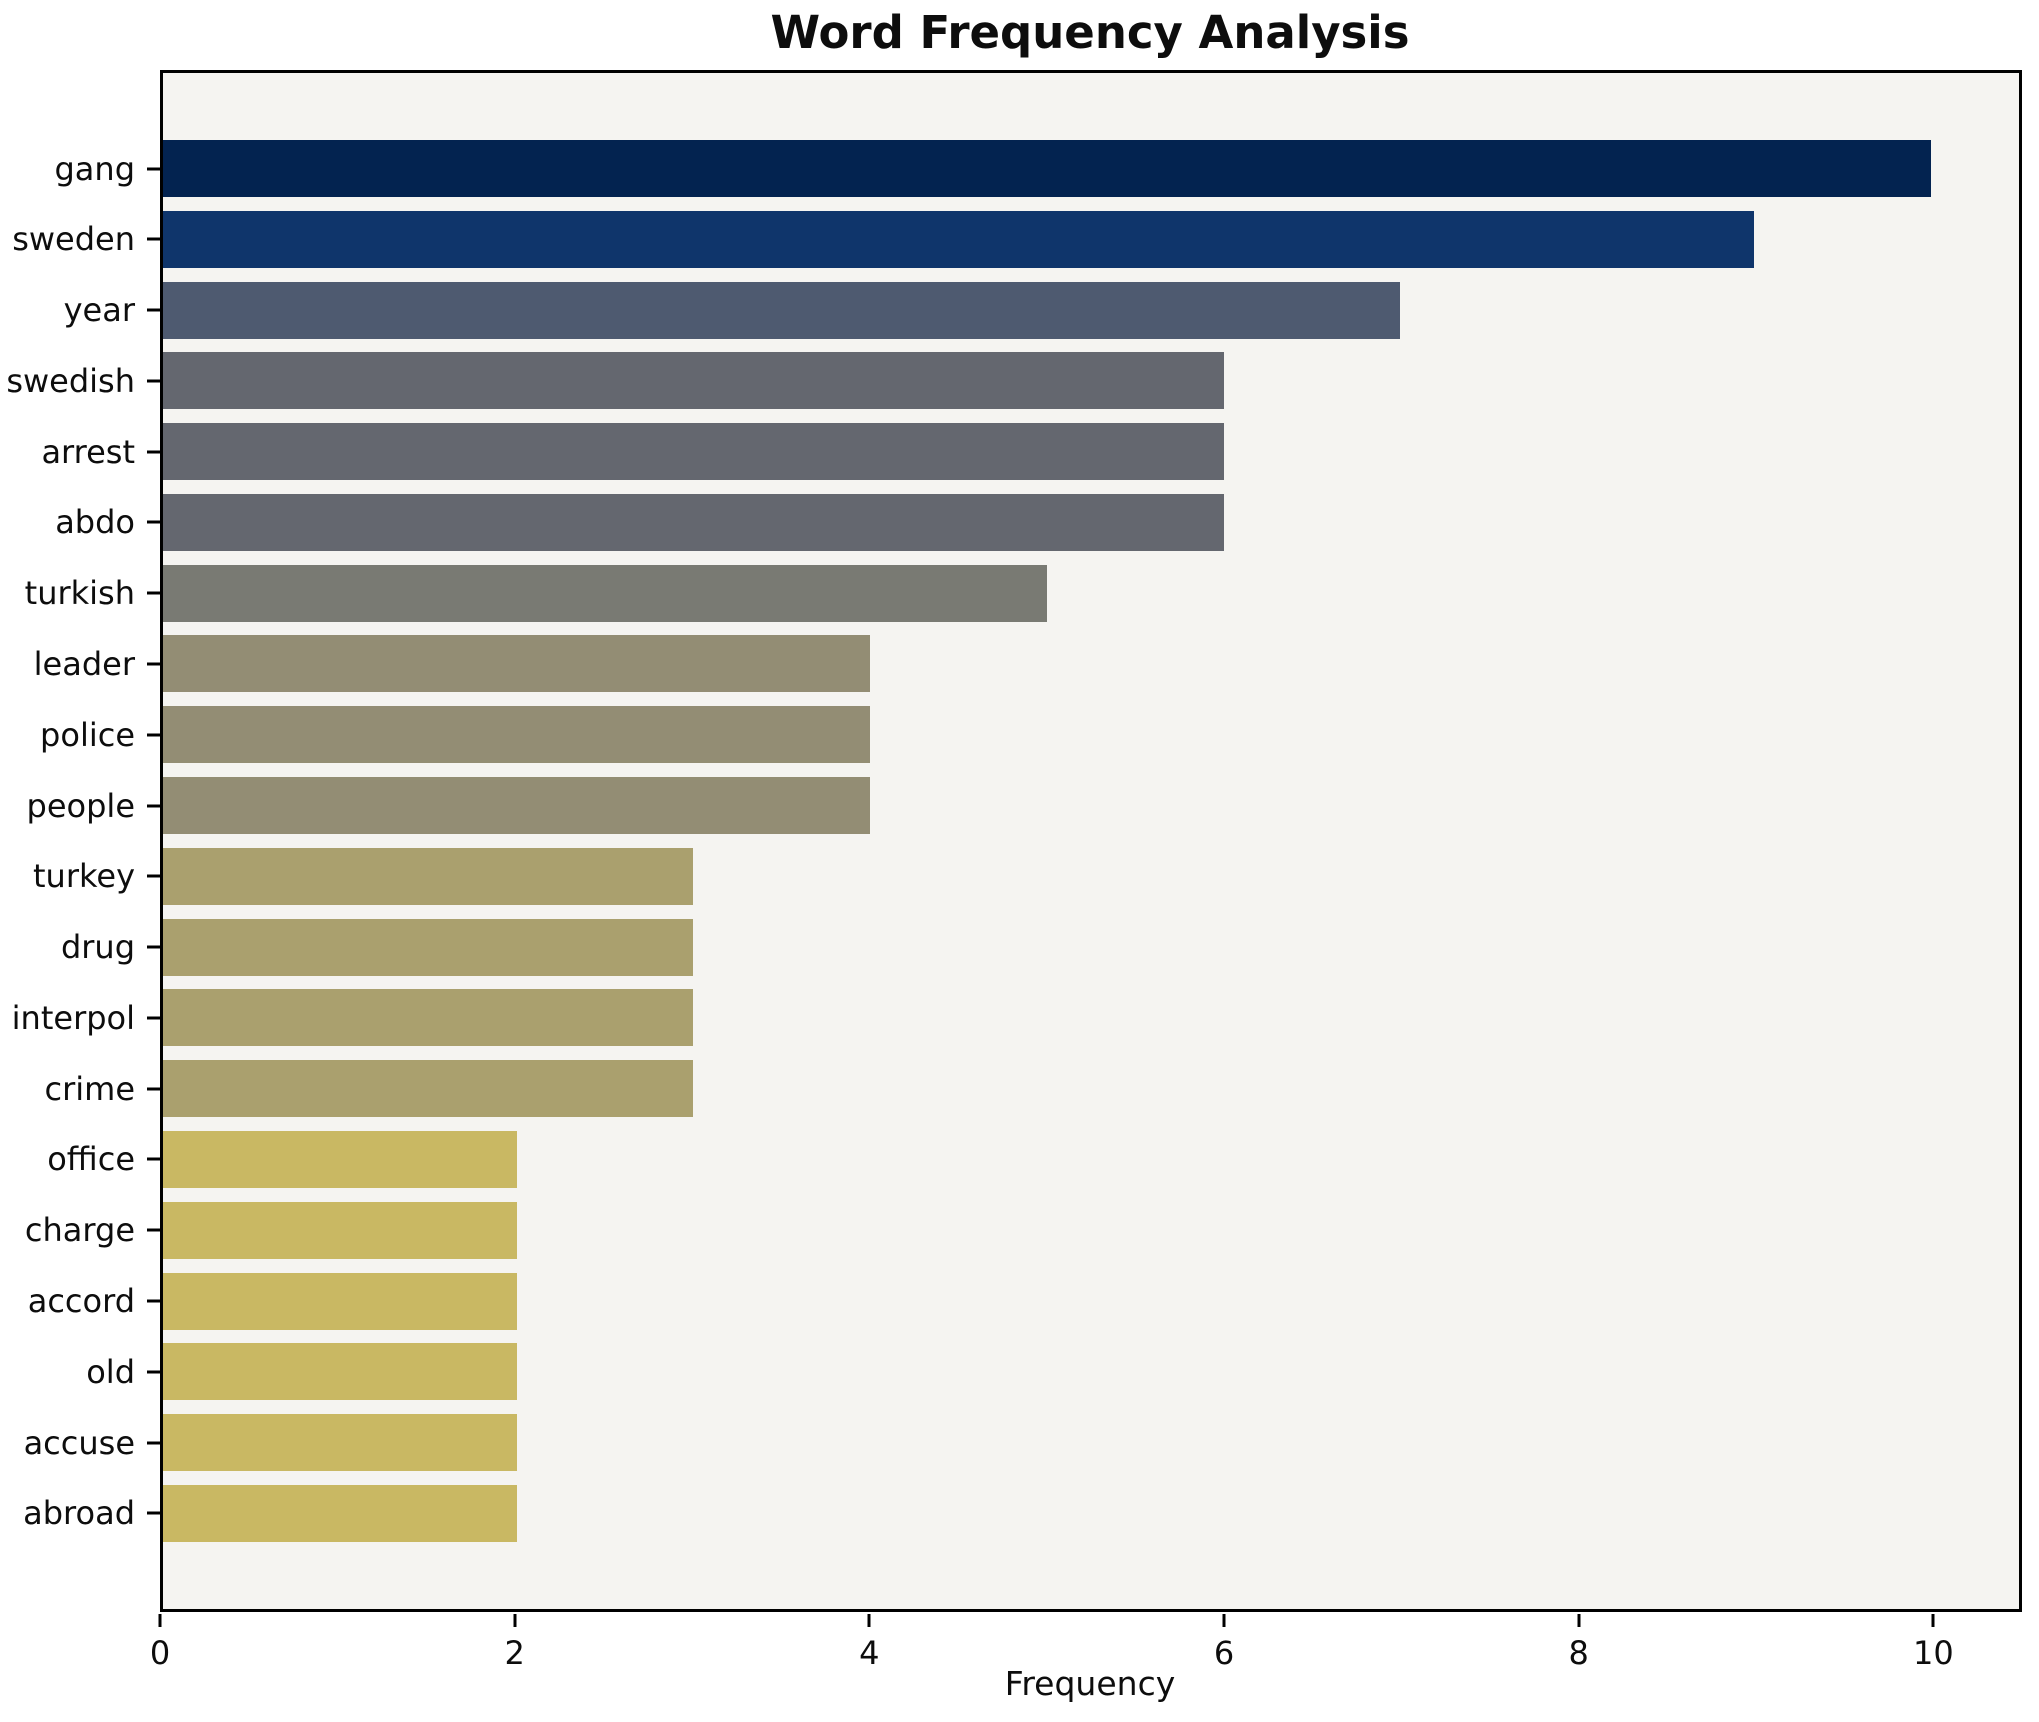 This screenshot has height=1722, width=2039. Describe the element at coordinates (1032, 1089) in the screenshot. I see `bar-row: crime` at that location.